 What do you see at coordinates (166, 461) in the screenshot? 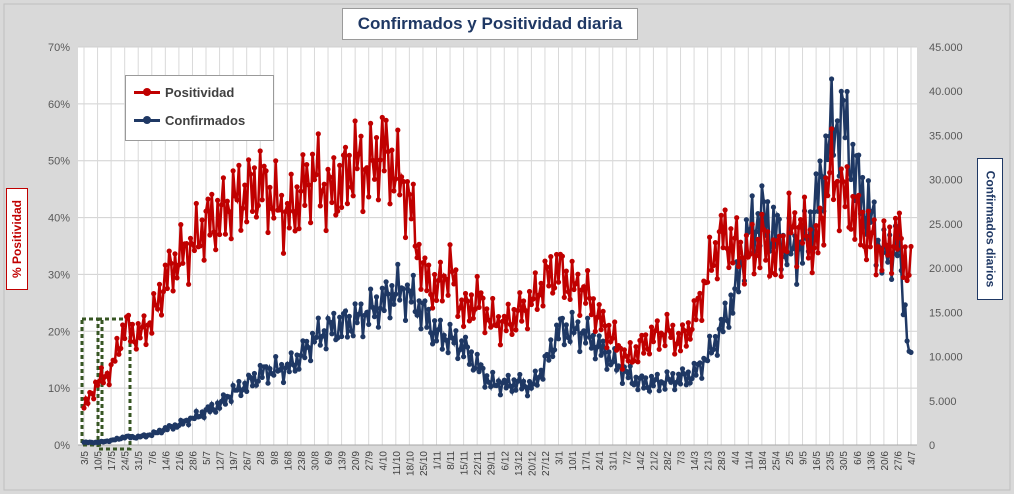
I see `x-tick-label: 14/6` at bounding box center [166, 461].